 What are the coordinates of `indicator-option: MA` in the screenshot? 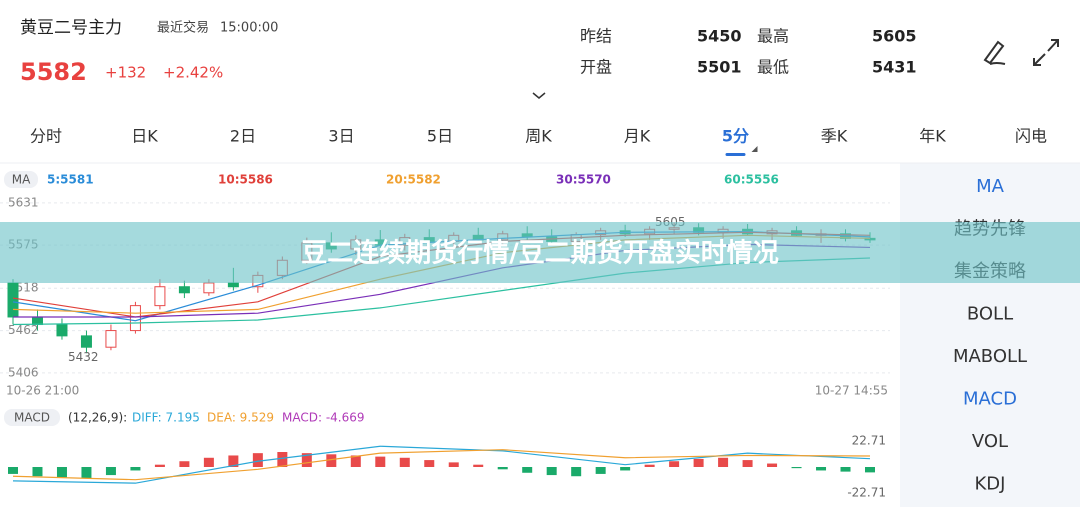 It's located at (990, 186).